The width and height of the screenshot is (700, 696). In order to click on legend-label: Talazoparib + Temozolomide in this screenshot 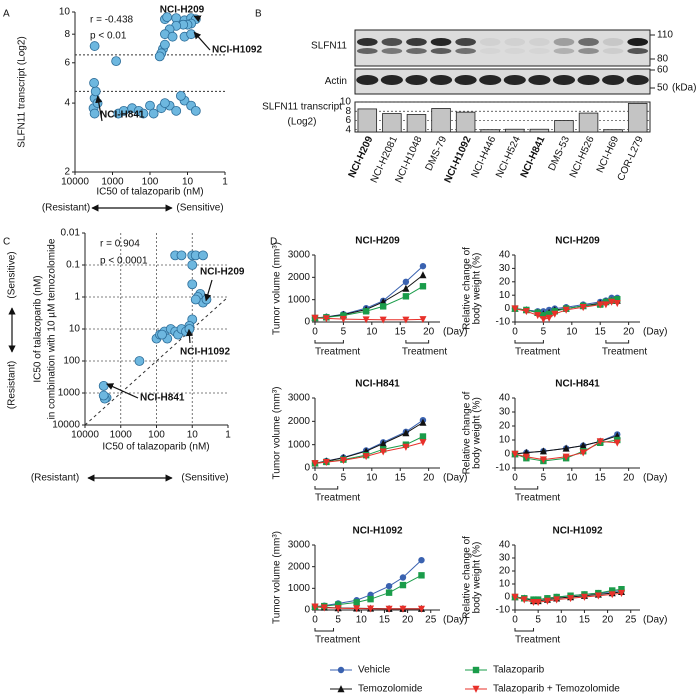, I will do `click(556, 689)`.